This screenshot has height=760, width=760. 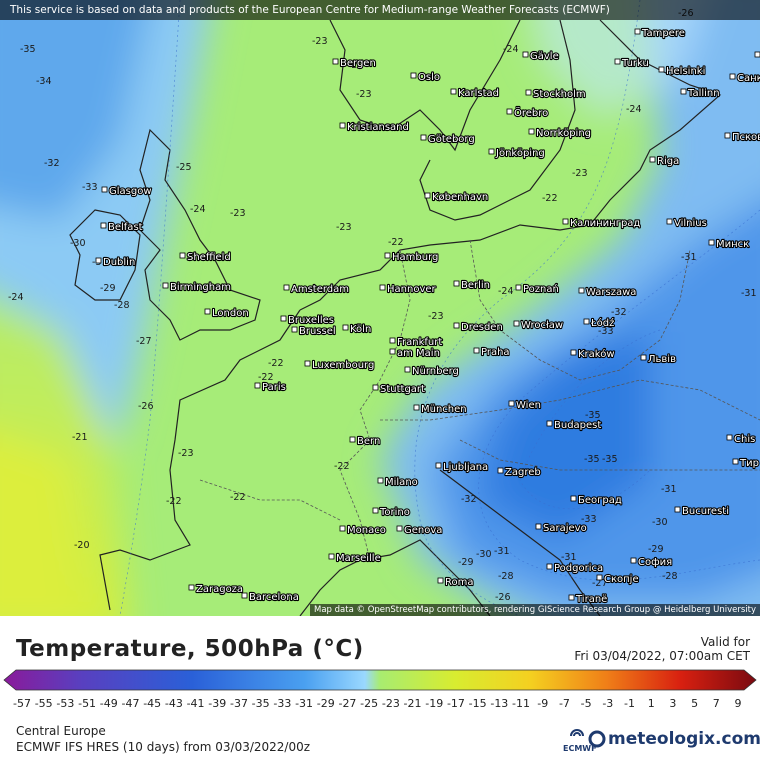 What do you see at coordinates (506, 576) in the screenshot?
I see `isotherm-label: -28` at bounding box center [506, 576].